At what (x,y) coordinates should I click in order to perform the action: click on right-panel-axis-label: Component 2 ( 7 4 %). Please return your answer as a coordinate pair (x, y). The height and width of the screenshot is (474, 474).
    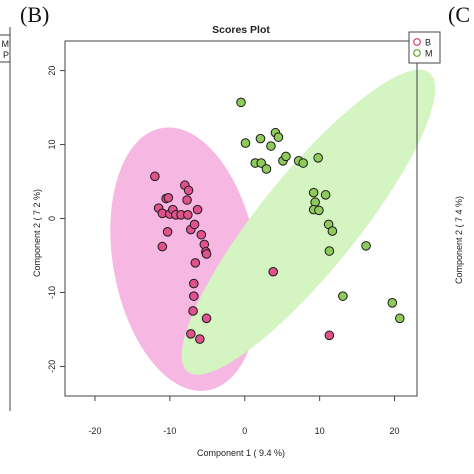
    Looking at the image, I should click on (459, 240).